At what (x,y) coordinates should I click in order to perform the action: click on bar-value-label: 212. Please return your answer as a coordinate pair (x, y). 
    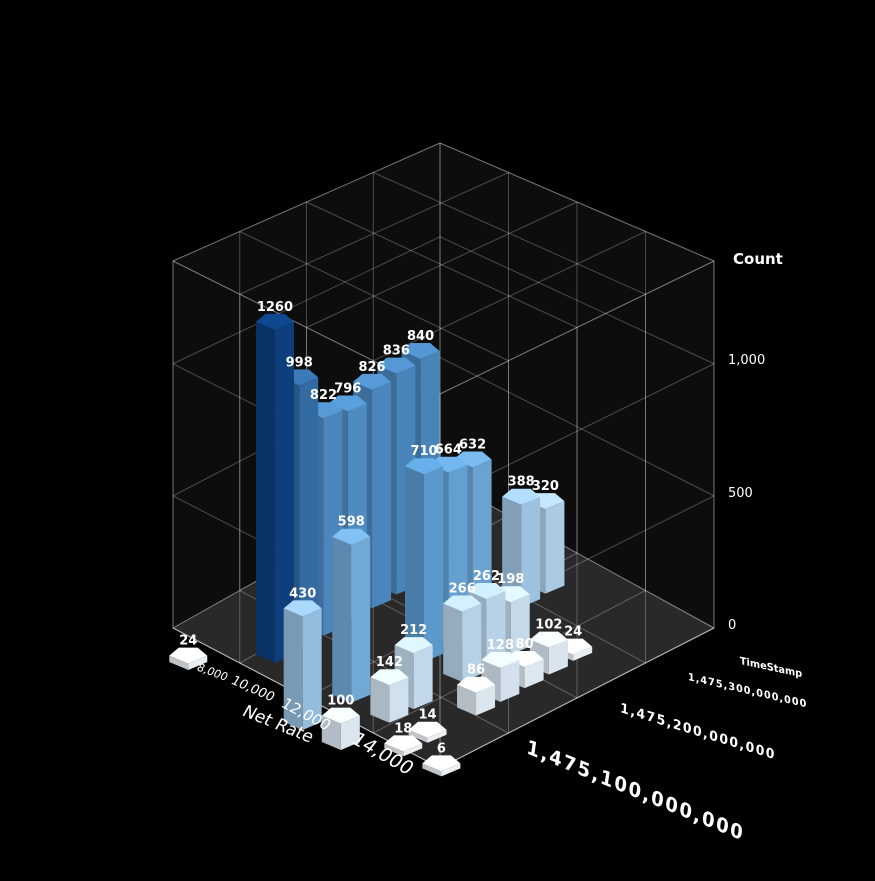
    Looking at the image, I should click on (413, 630).